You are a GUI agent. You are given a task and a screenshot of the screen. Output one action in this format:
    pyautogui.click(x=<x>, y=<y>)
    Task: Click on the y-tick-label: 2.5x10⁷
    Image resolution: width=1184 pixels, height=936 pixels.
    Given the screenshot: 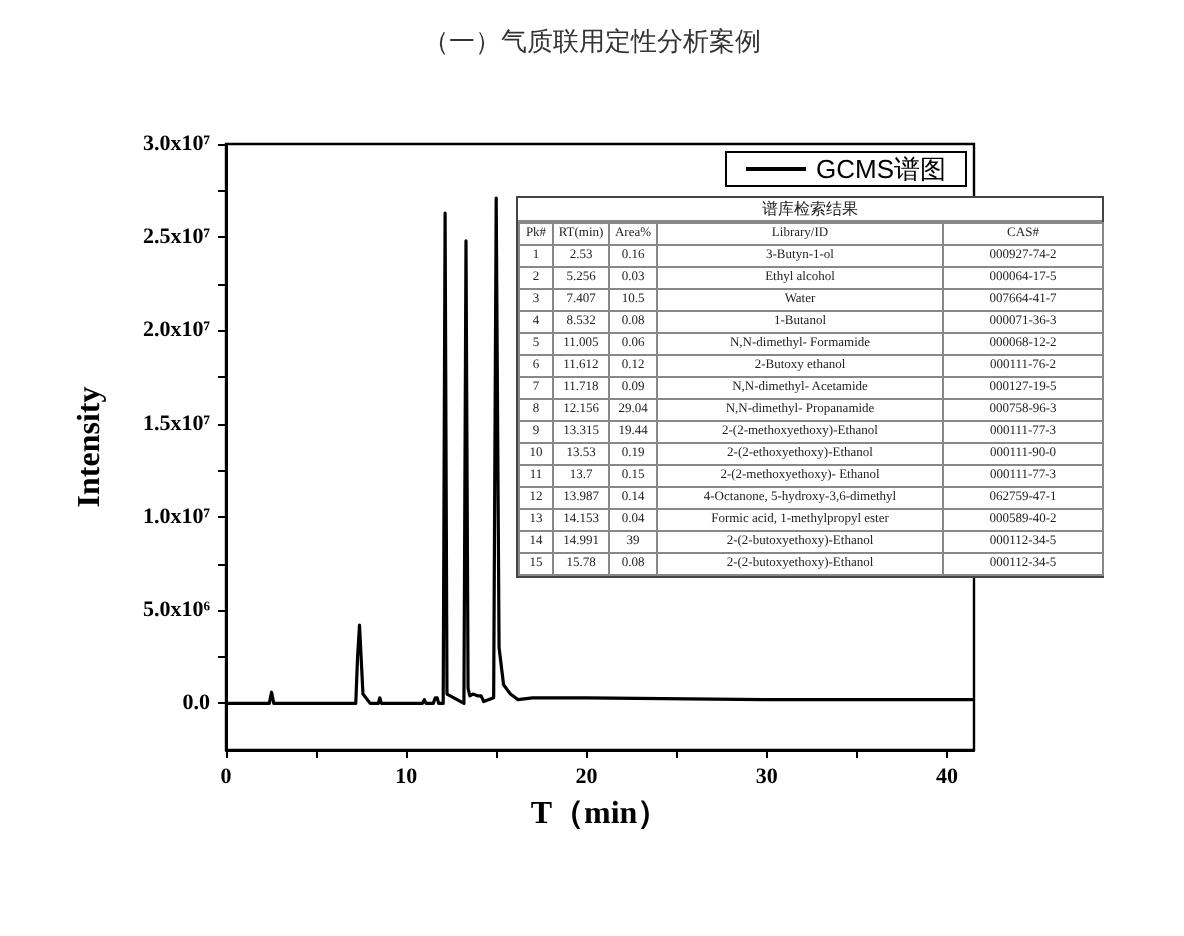 What is the action you would take?
    pyautogui.click(x=177, y=237)
    